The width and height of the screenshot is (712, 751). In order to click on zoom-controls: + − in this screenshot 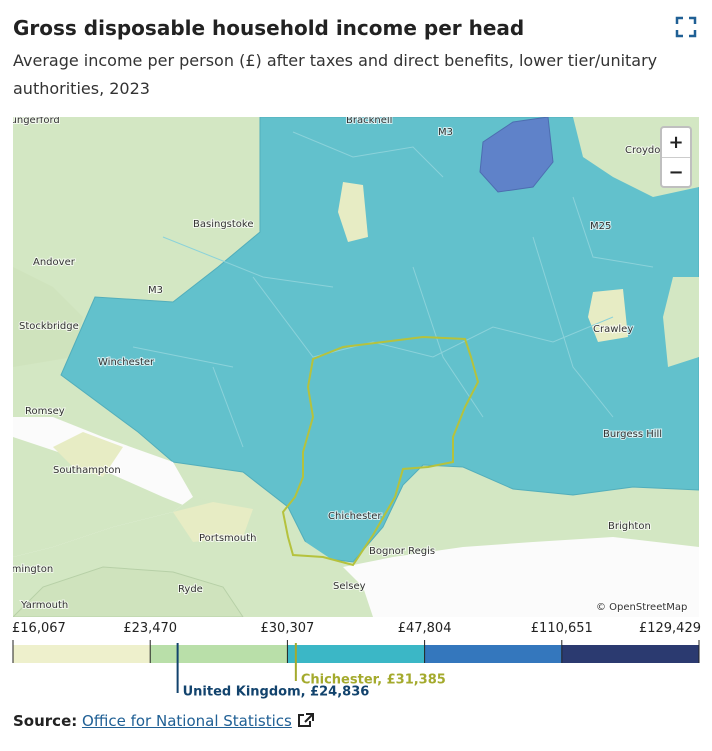, I will do `click(676, 157)`.